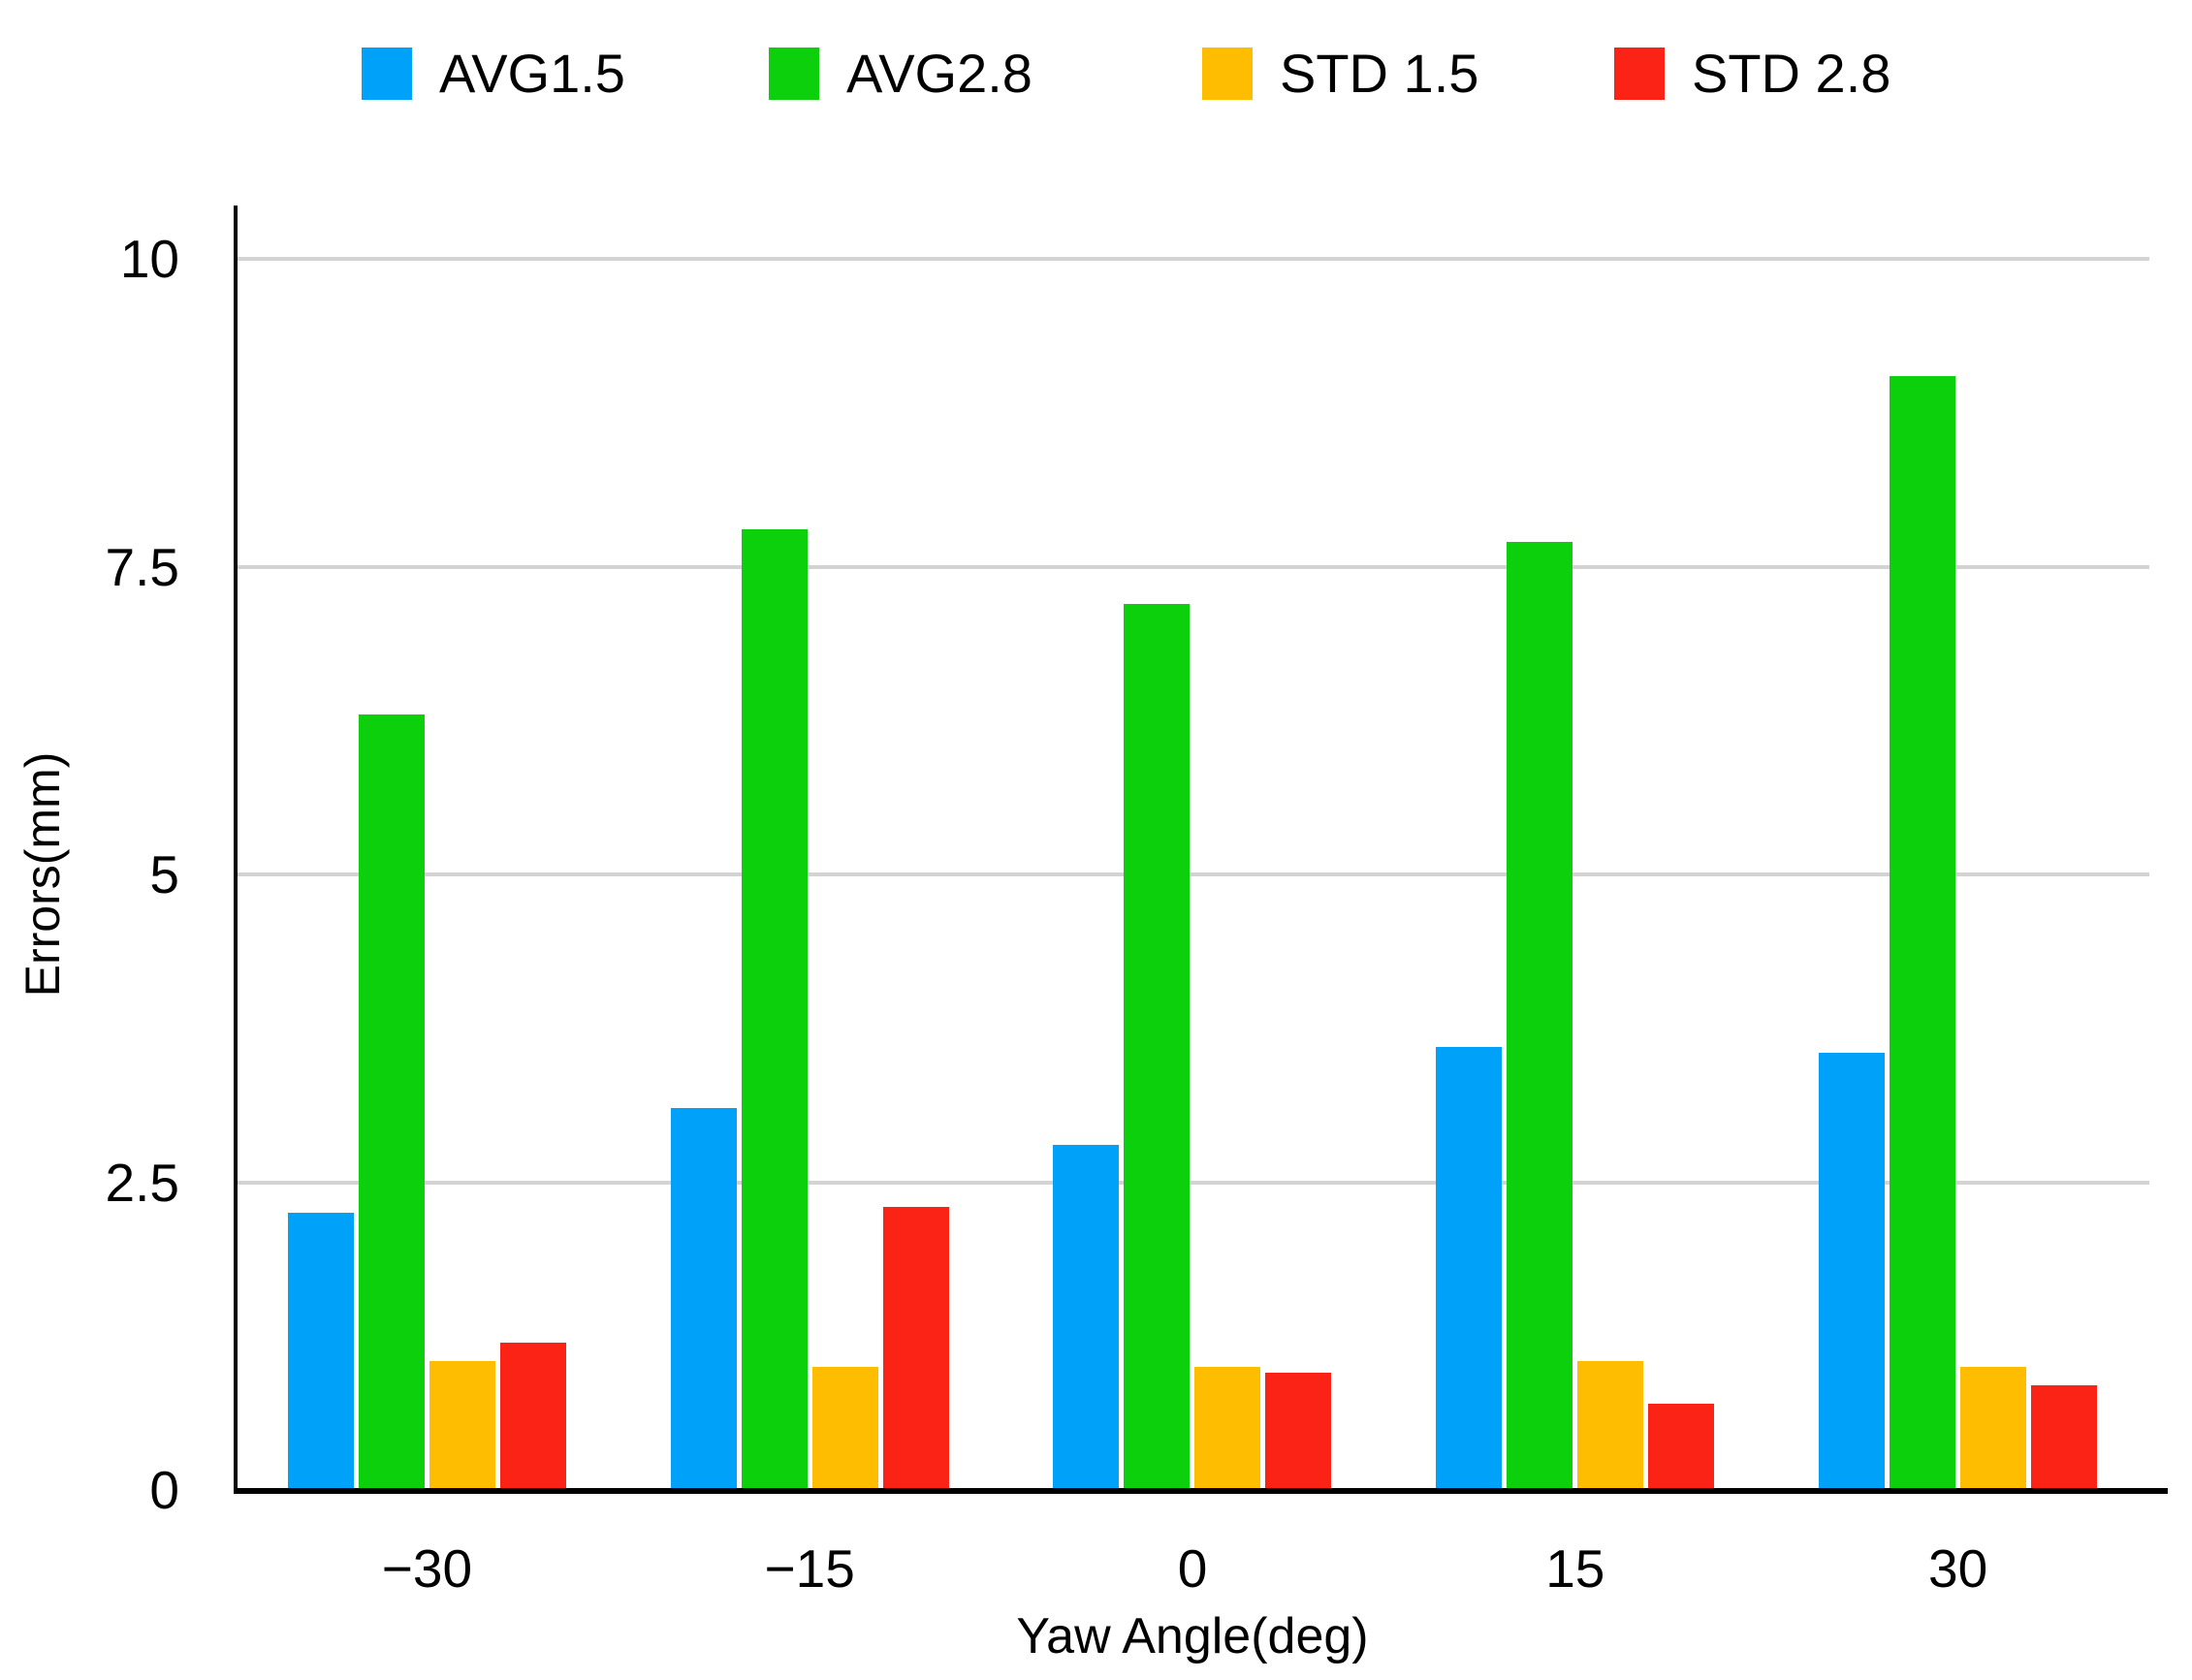  I want to click on legend-swatch-icon-std2.8, so click(1639, 74).